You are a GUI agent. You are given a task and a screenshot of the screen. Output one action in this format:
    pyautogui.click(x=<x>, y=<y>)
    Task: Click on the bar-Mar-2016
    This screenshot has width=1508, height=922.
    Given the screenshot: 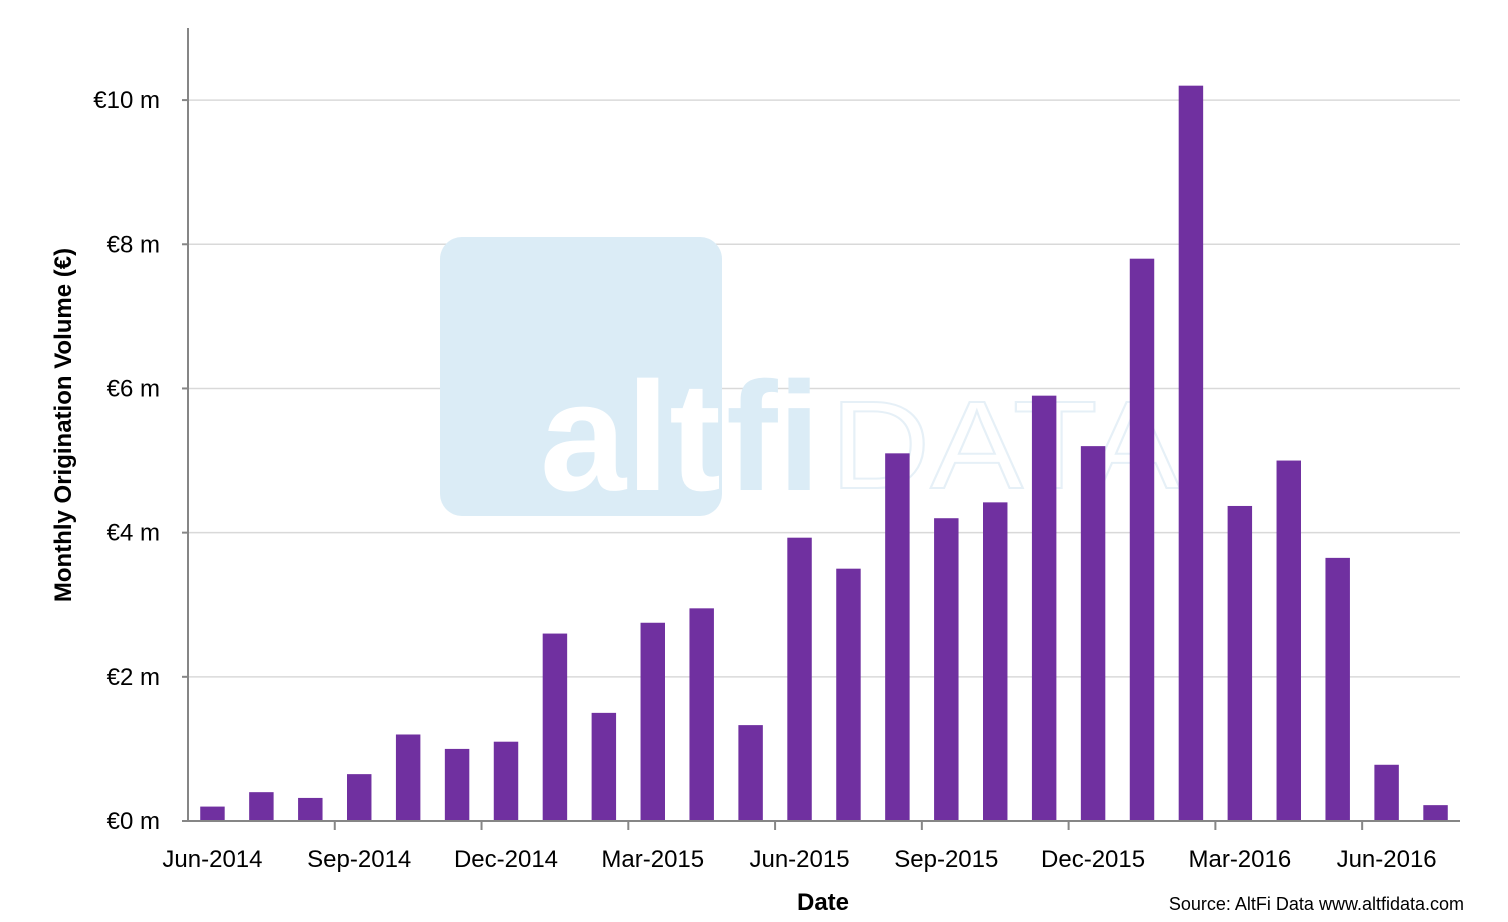 What is the action you would take?
    pyautogui.click(x=1240, y=663)
    